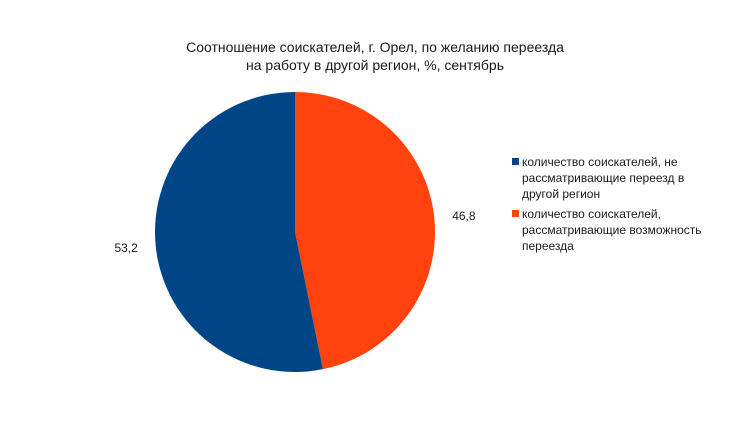 The width and height of the screenshot is (750, 436). I want to click on data-label-not-relocating: 53,2, so click(126, 248).